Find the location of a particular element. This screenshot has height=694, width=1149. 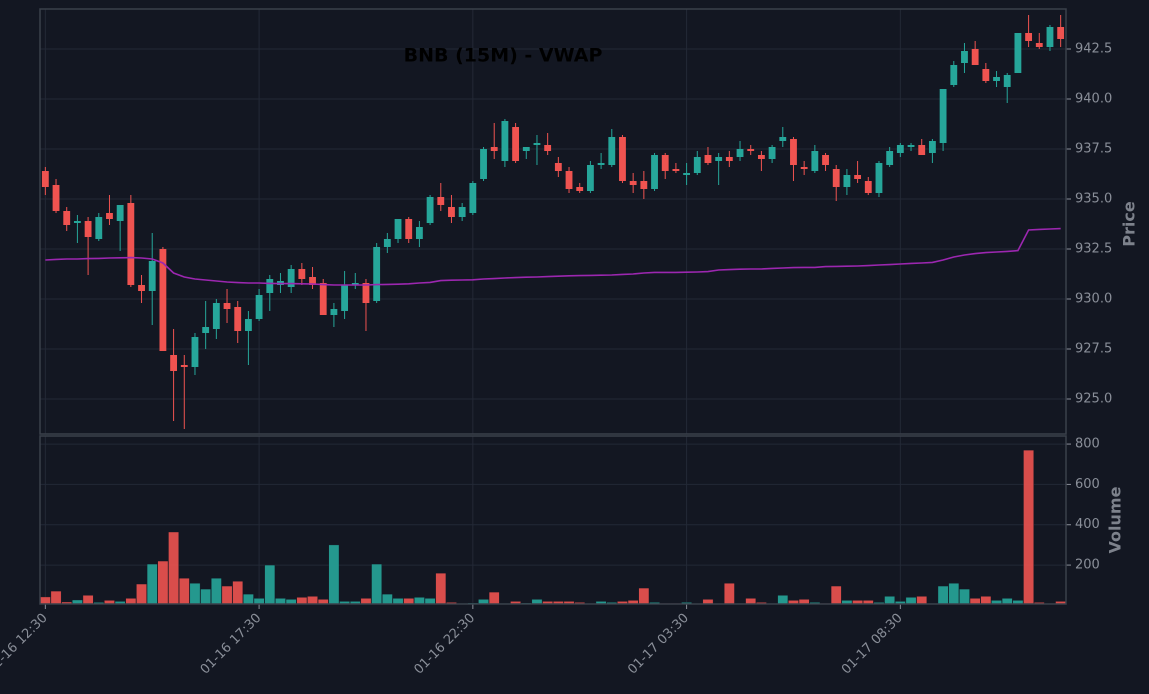

y-tick-label: 932.5 is located at coordinates (1093, 249).